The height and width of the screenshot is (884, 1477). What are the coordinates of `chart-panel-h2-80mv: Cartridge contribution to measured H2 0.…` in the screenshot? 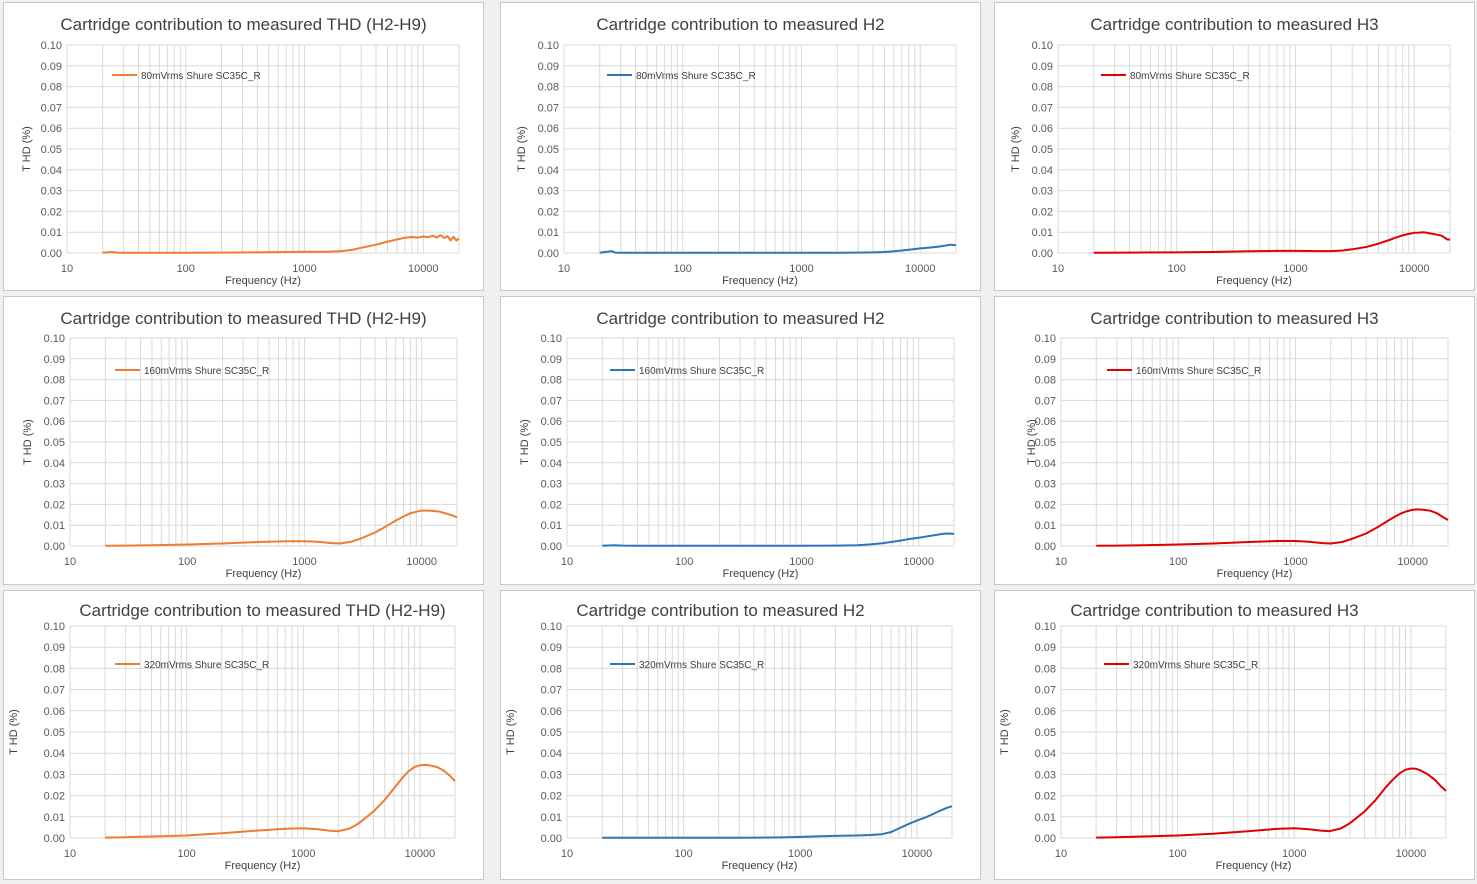 It's located at (740, 146).